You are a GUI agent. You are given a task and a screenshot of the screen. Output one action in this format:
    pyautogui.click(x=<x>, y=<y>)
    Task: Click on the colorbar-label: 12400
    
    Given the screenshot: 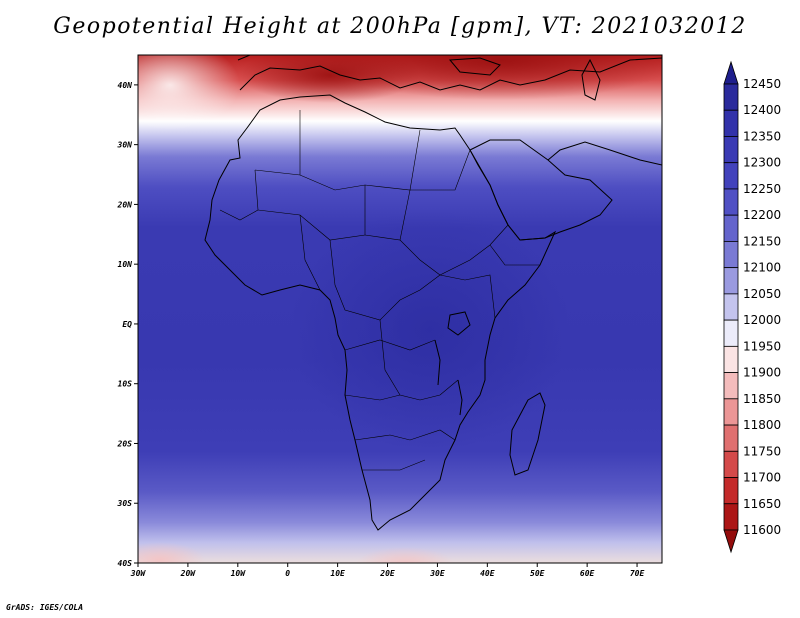 What is the action you would take?
    pyautogui.click(x=762, y=110)
    